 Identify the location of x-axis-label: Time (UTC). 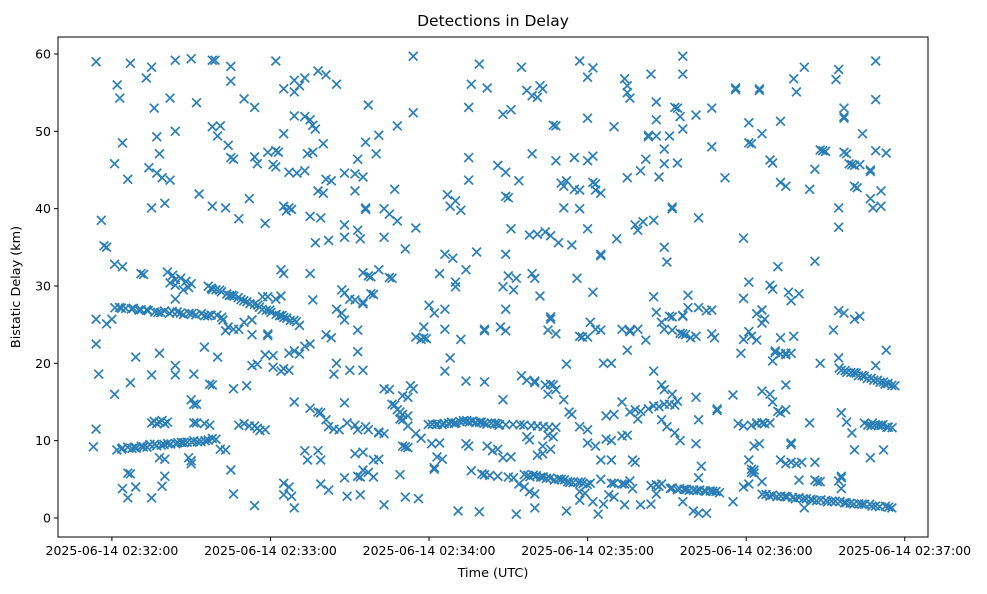
(493, 573).